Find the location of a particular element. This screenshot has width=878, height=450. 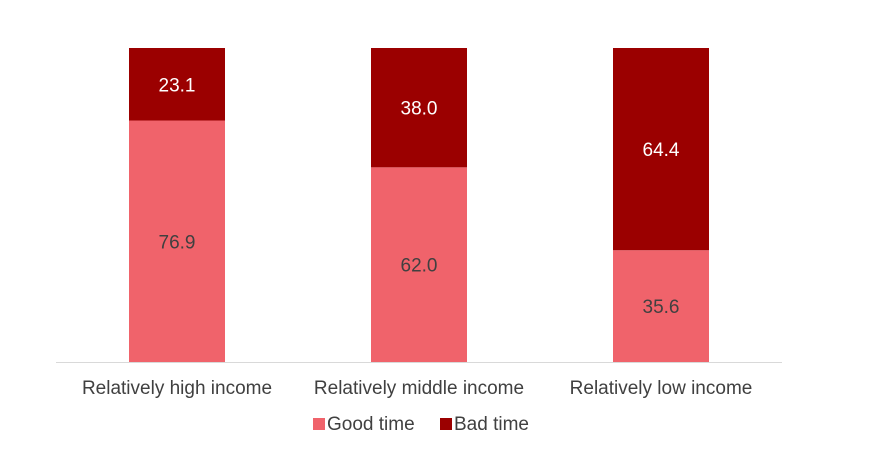

data-label-good-time-relatively-high-income: 76.9 is located at coordinates (177, 242).